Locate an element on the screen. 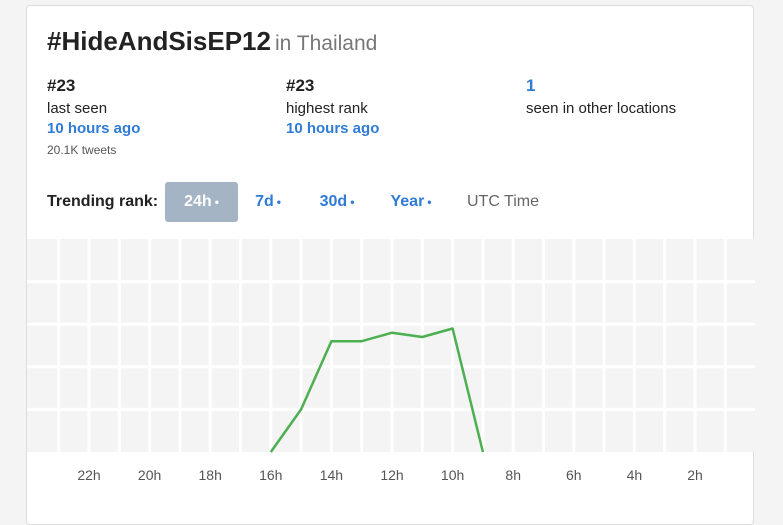 The height and width of the screenshot is (525, 783). range-24h-label: 24h is located at coordinates (198, 201).